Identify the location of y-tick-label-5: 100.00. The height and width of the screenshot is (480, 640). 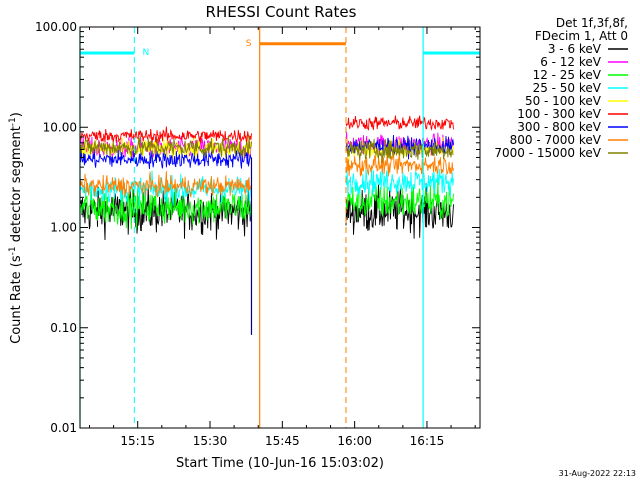
(56, 27).